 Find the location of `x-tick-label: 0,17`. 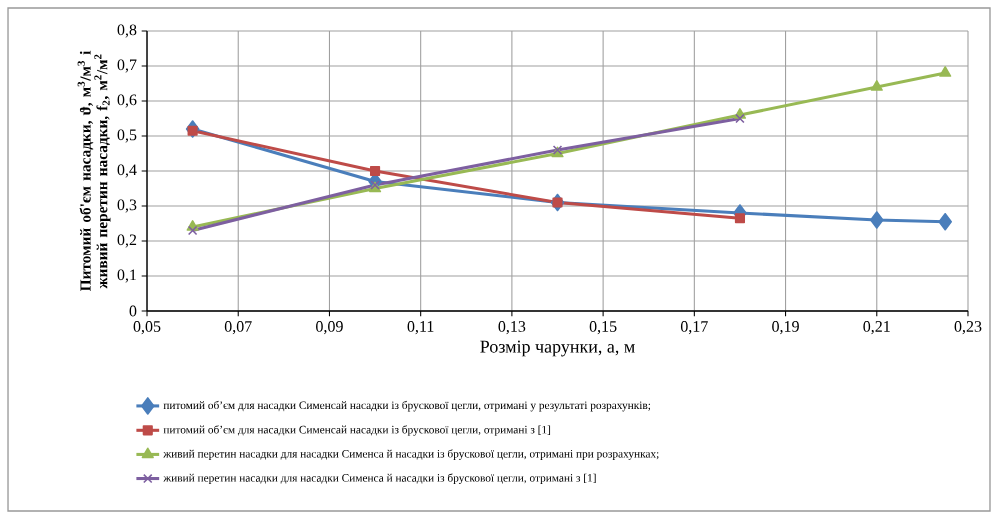

x-tick-label: 0,17 is located at coordinates (694, 328).